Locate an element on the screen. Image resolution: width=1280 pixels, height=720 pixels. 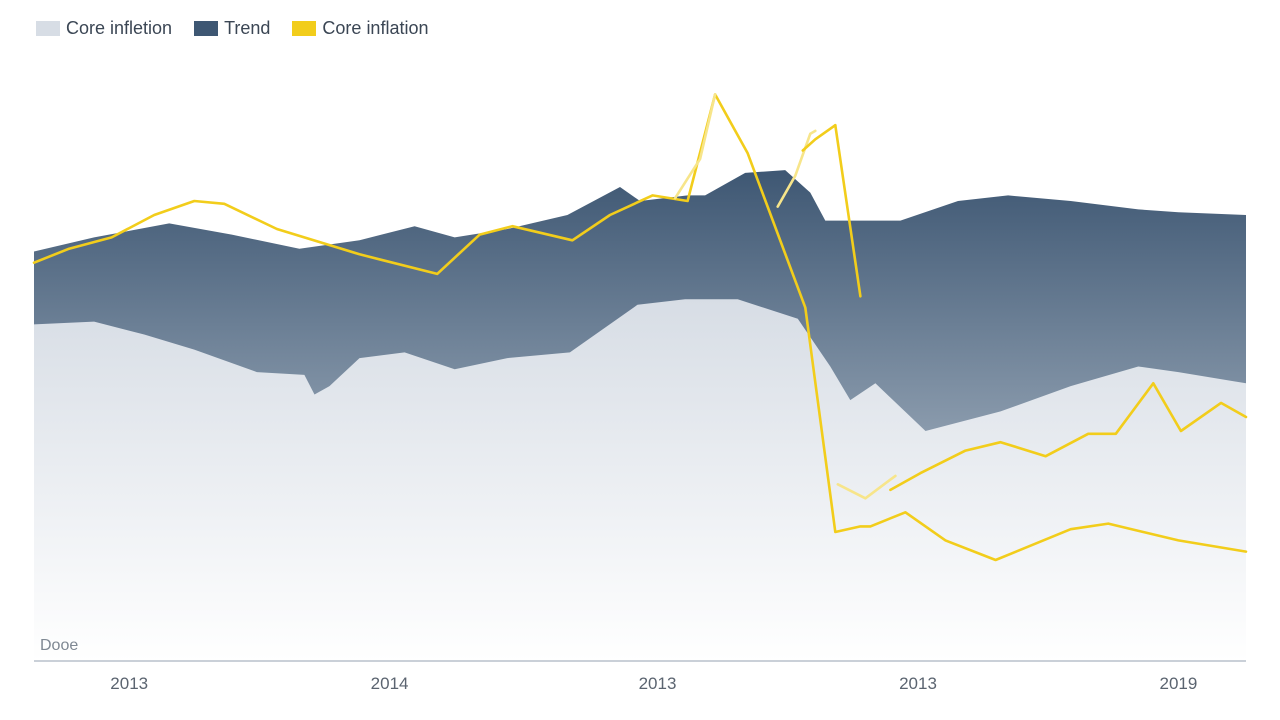
legend-swatch-core-infletion is located at coordinates (48, 28).